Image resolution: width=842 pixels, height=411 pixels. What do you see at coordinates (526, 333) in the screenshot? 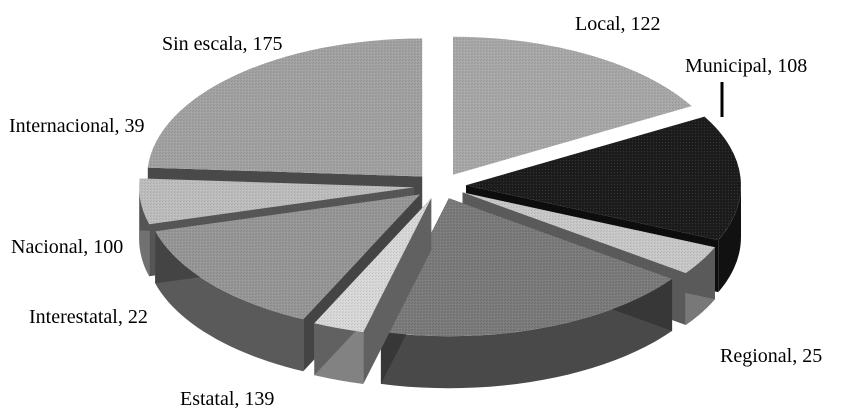
I see `slice-wall-estatal` at bounding box center [526, 333].